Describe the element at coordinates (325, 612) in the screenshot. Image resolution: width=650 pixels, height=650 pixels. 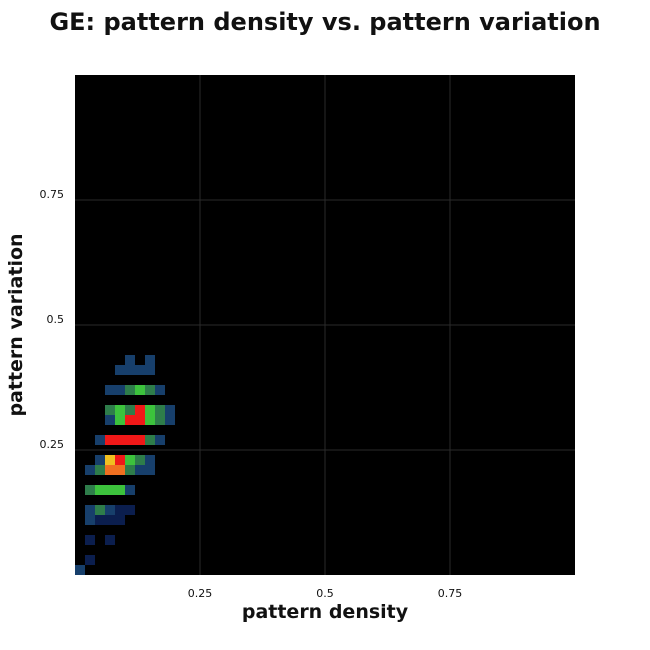
I see `x-axis-label: pattern density` at that location.